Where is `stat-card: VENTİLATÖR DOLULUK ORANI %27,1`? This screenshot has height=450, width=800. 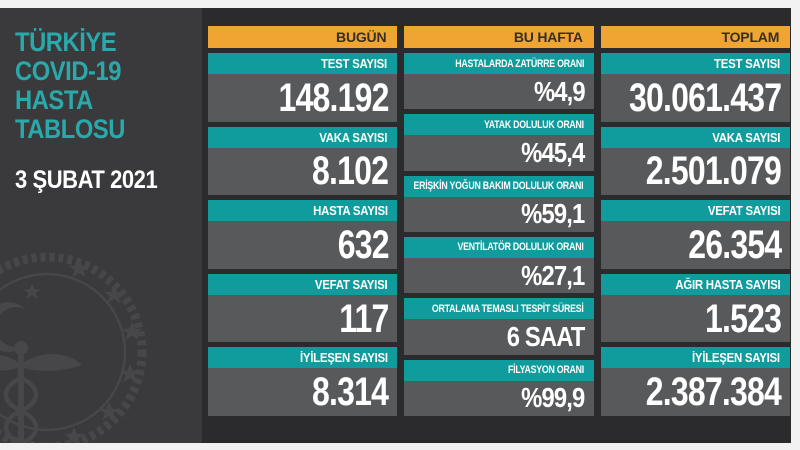 stat-card: VENTİLATÖR DOLULUK ORANI %27,1 is located at coordinates (499, 265).